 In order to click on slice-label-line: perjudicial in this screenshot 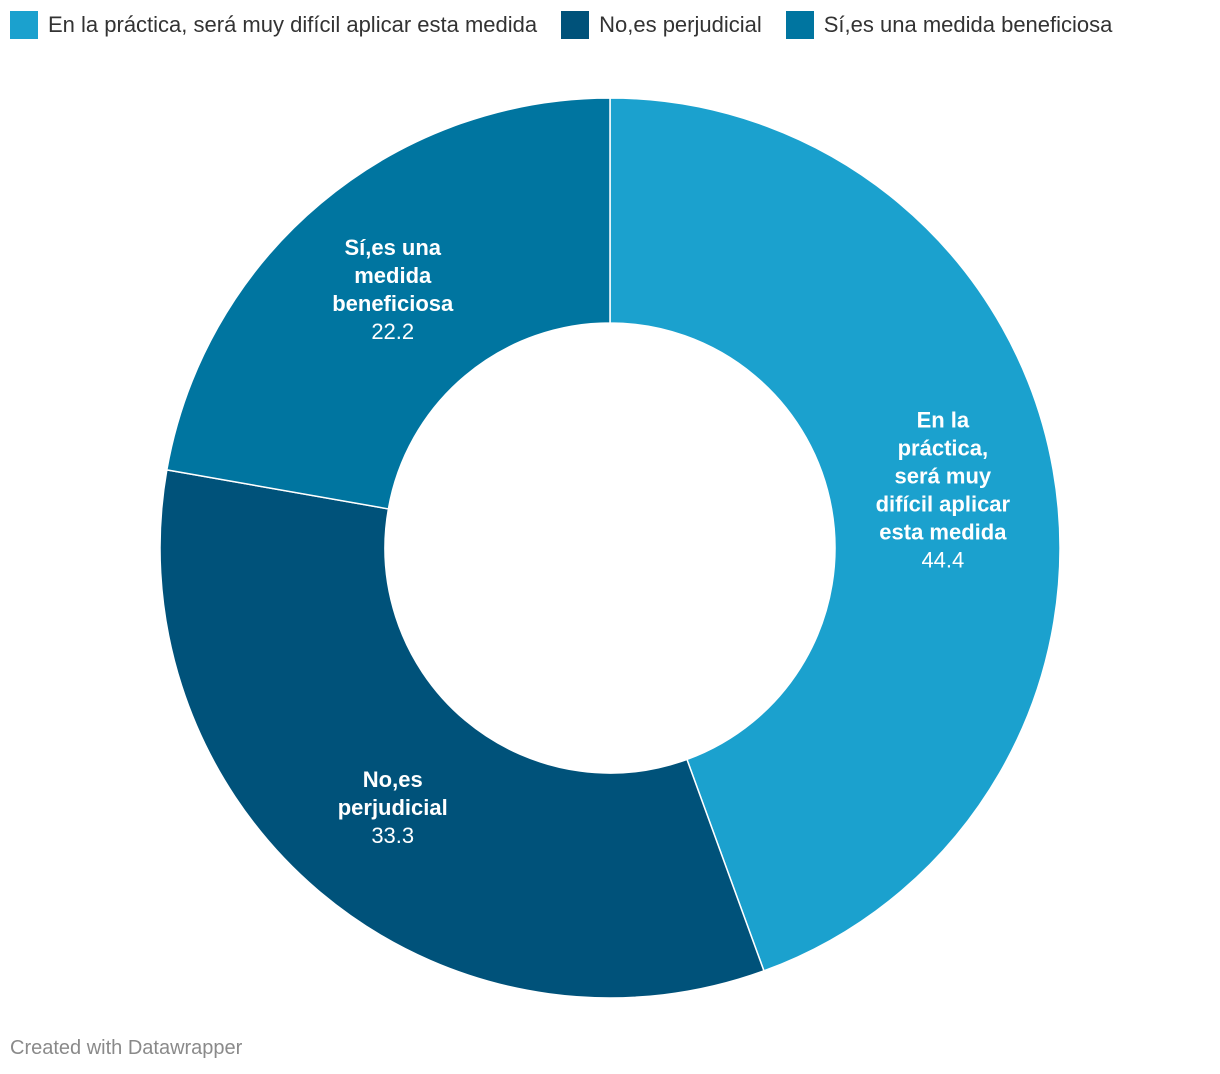, I will do `click(393, 807)`.